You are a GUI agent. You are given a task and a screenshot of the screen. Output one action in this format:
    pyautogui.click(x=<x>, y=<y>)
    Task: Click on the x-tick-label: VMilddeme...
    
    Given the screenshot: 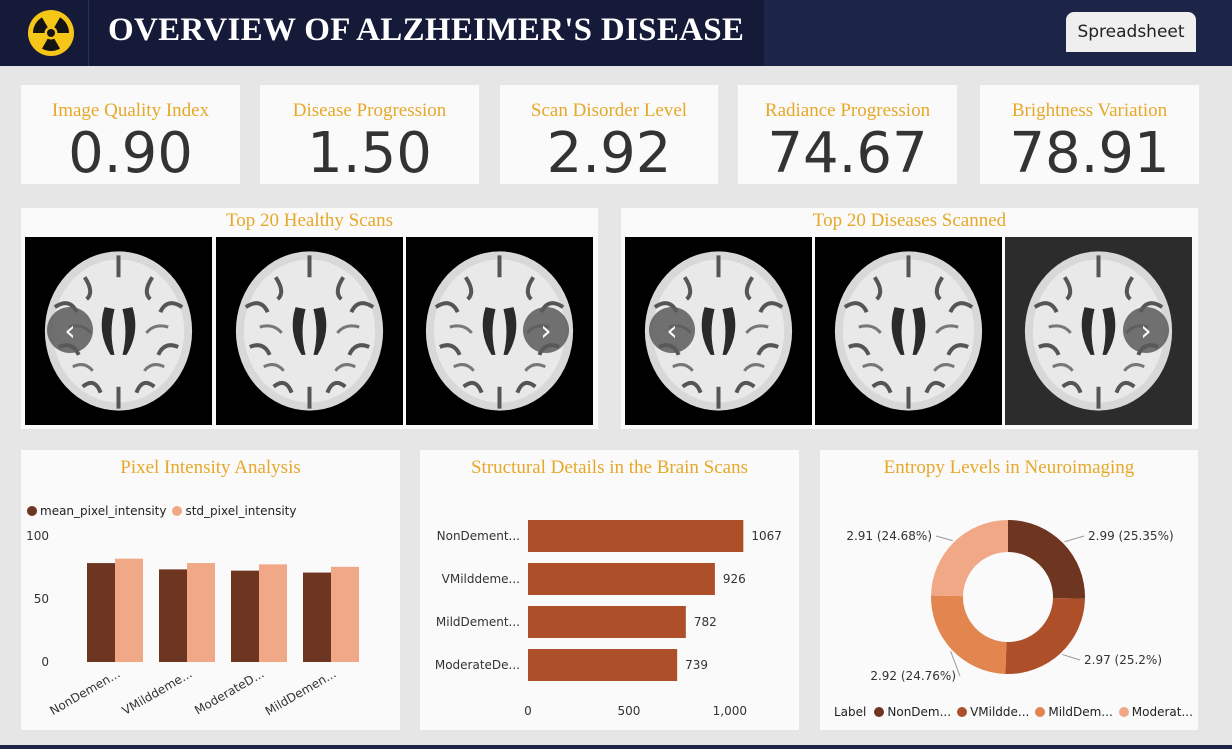 What is the action you would take?
    pyautogui.click(x=157, y=691)
    